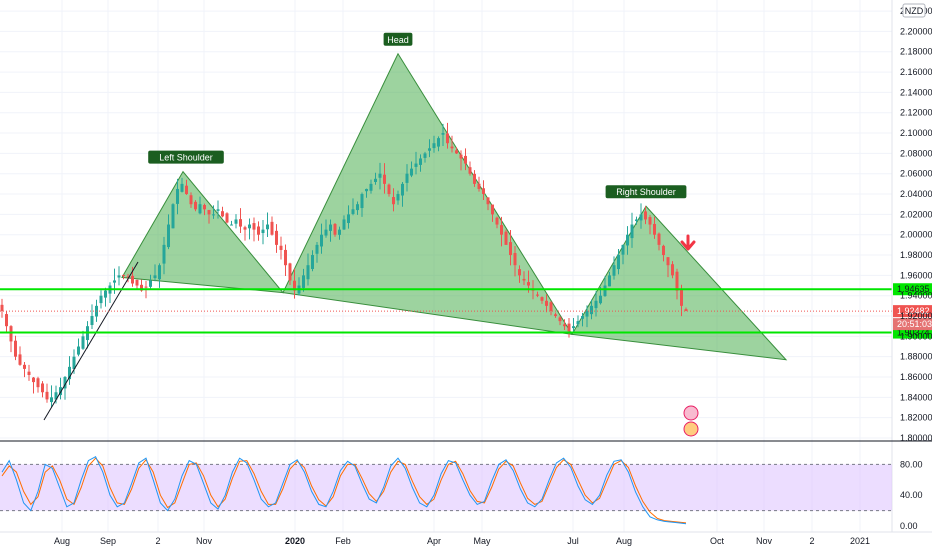 The height and width of the screenshot is (550, 932). I want to click on oscillator-band, so click(446, 487).